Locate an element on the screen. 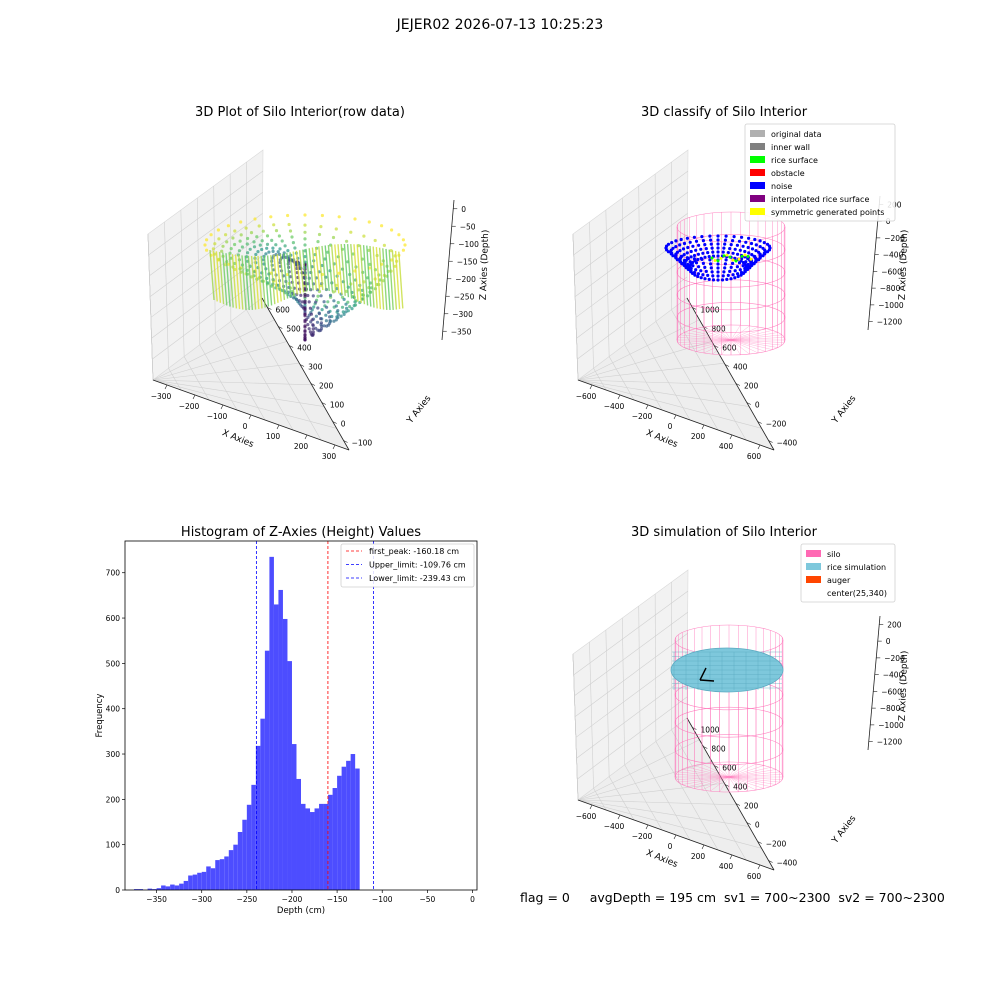  legend-entry: silo is located at coordinates (834, 554).